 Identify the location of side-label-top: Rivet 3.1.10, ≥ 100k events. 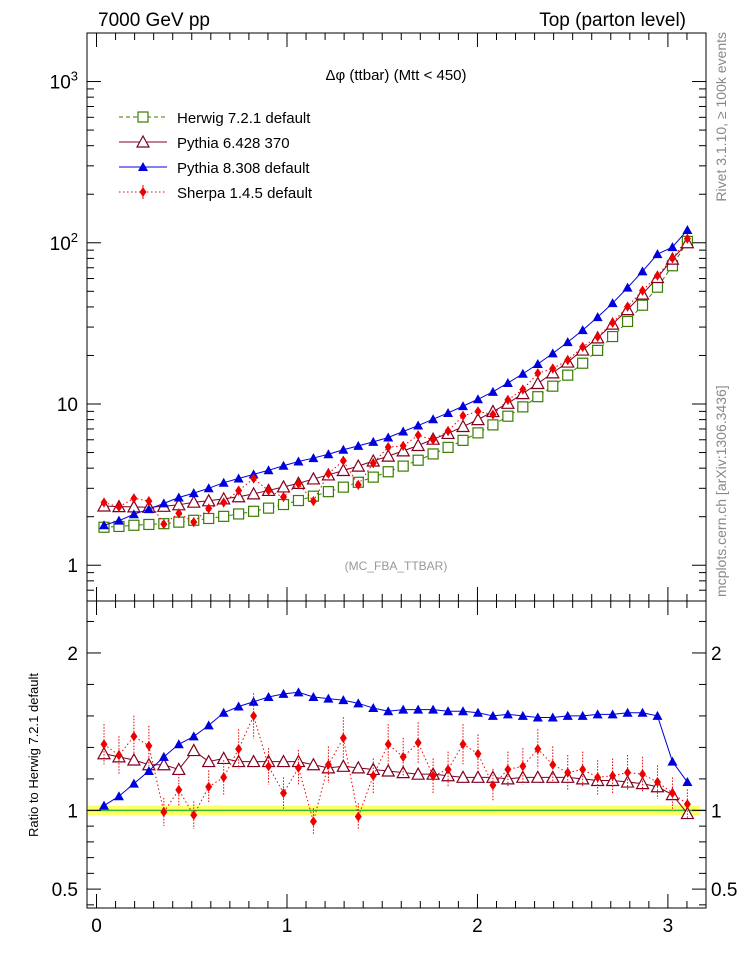
(721, 117).